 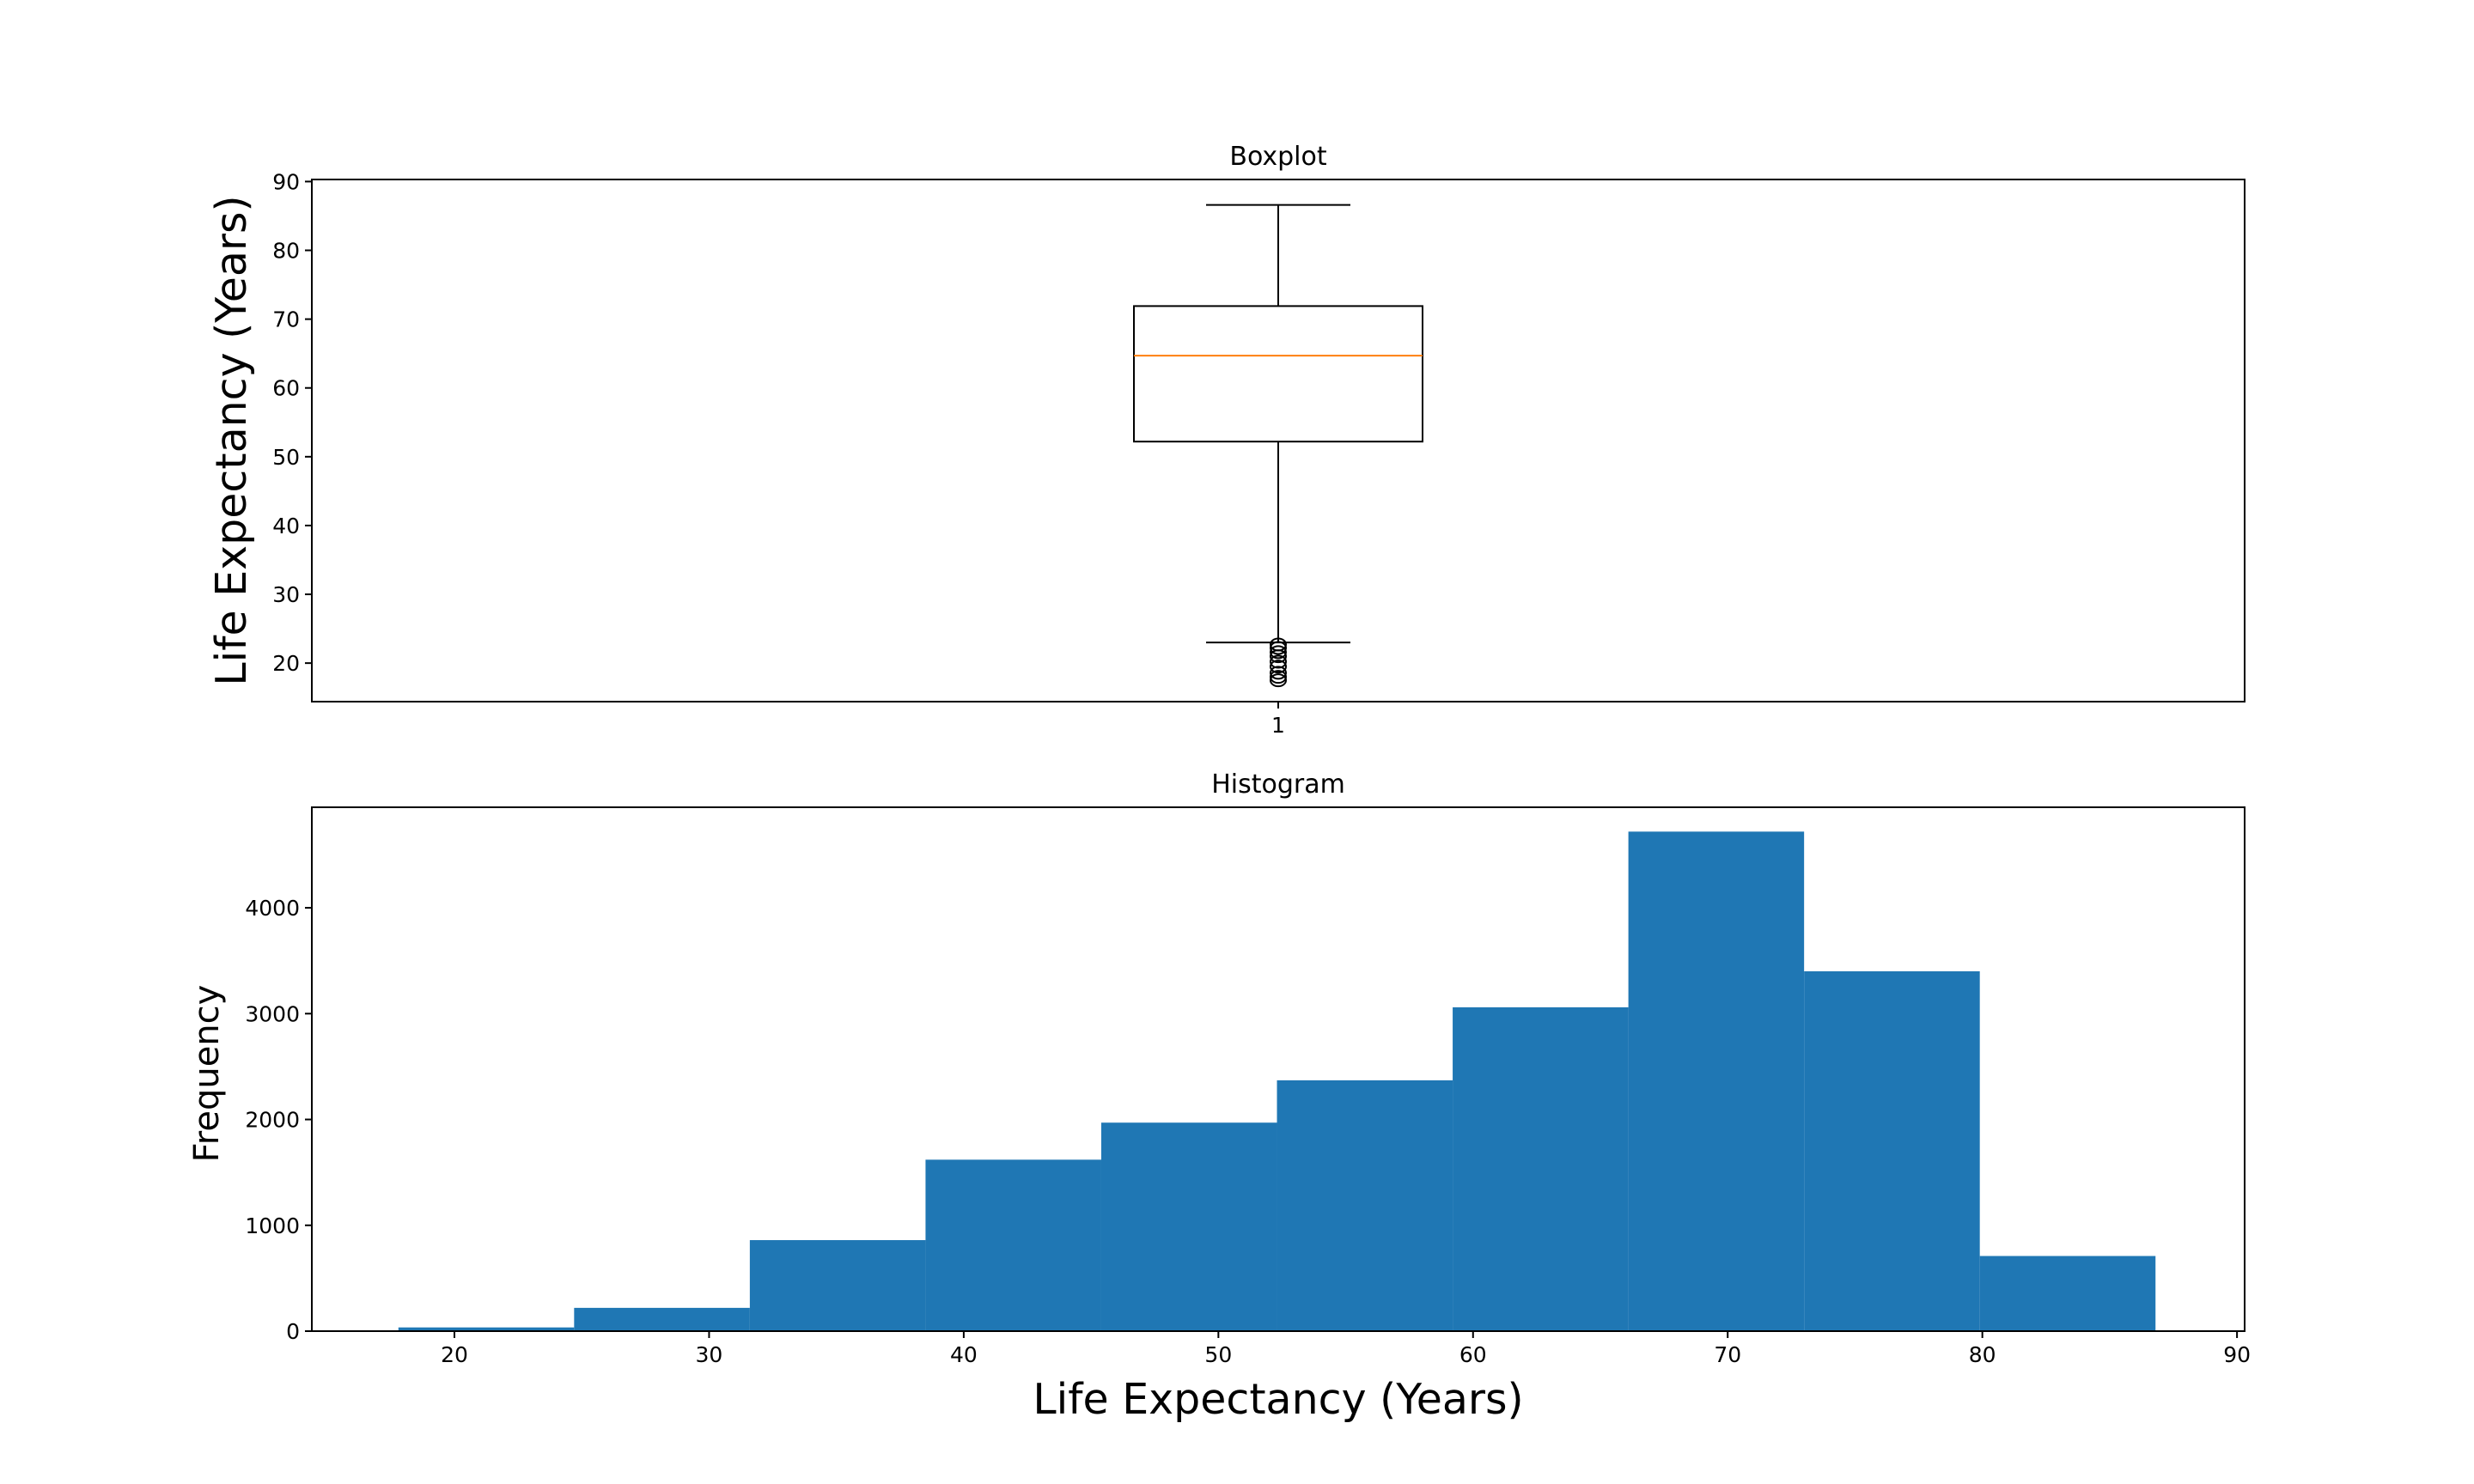 I want to click on boxplot-title: Boxplot, so click(x=1277, y=157).